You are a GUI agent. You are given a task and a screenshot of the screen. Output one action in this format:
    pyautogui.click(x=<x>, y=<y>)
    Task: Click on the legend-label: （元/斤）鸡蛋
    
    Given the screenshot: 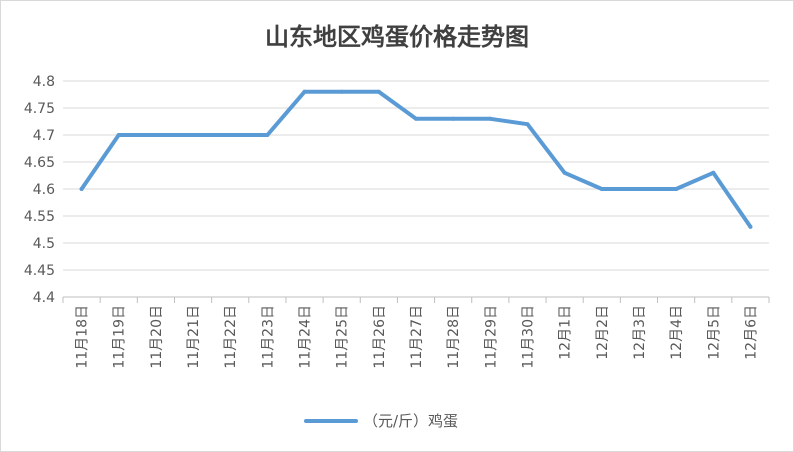 What is the action you would take?
    pyautogui.click(x=410, y=421)
    